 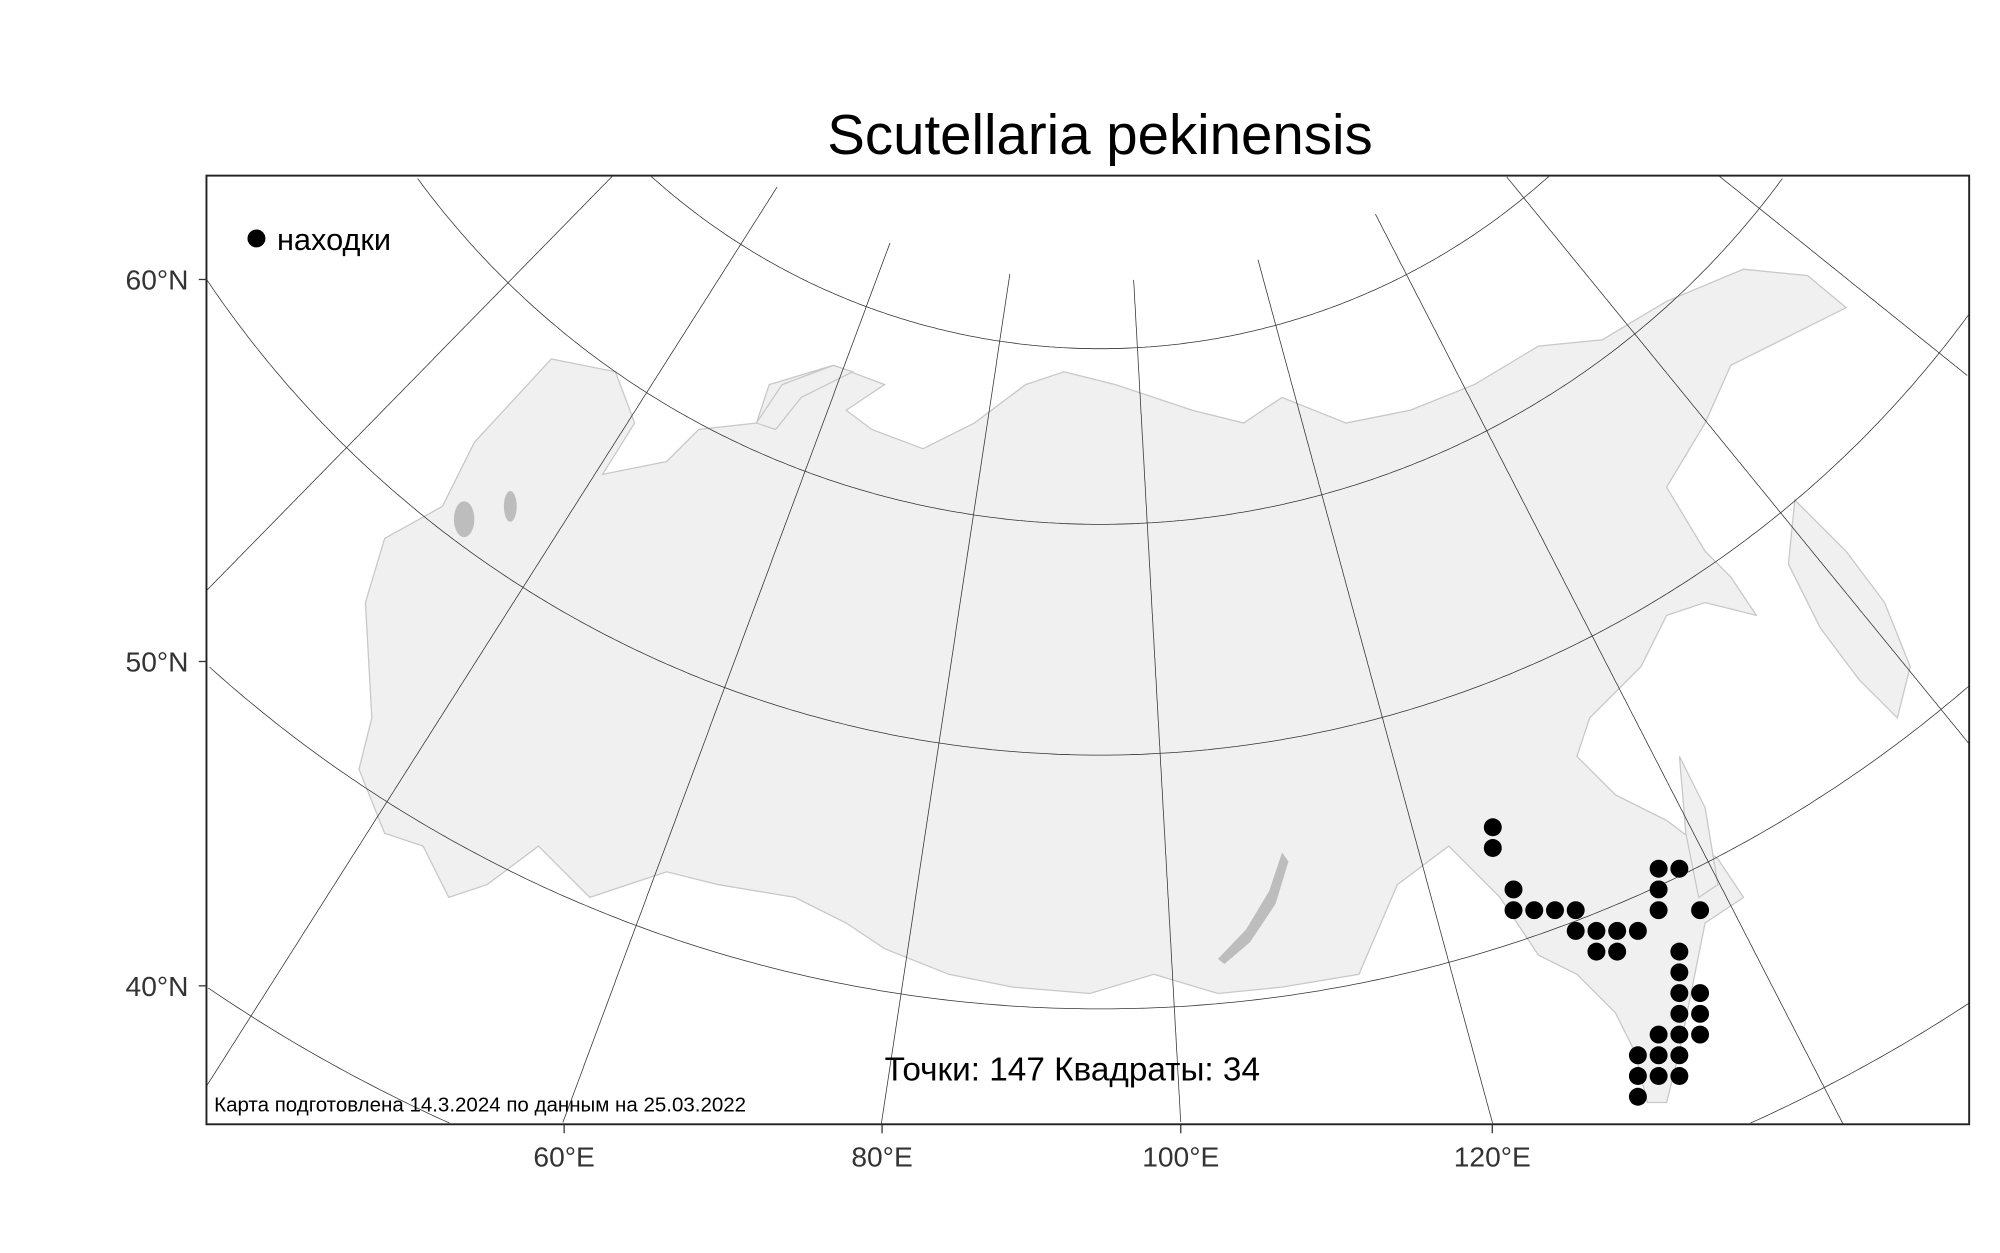 What do you see at coordinates (1849, 609) in the screenshot?
I see `kamchatka-land` at bounding box center [1849, 609].